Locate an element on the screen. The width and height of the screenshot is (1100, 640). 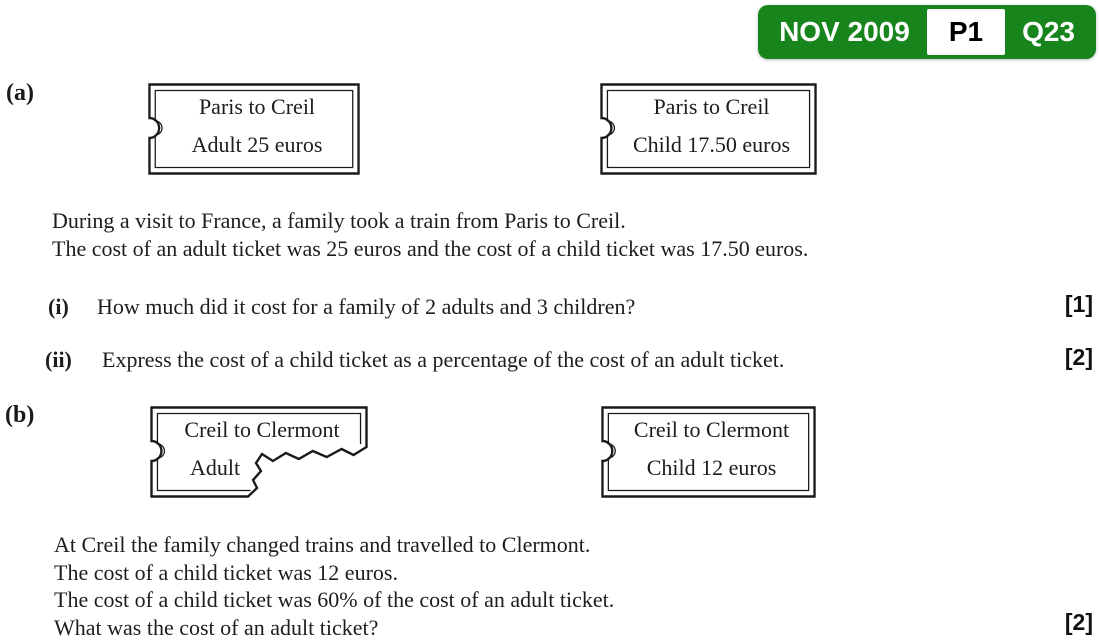
ticket-paris-creil-child: Paris to Creil Child 17.50 euros is located at coordinates (708, 129).